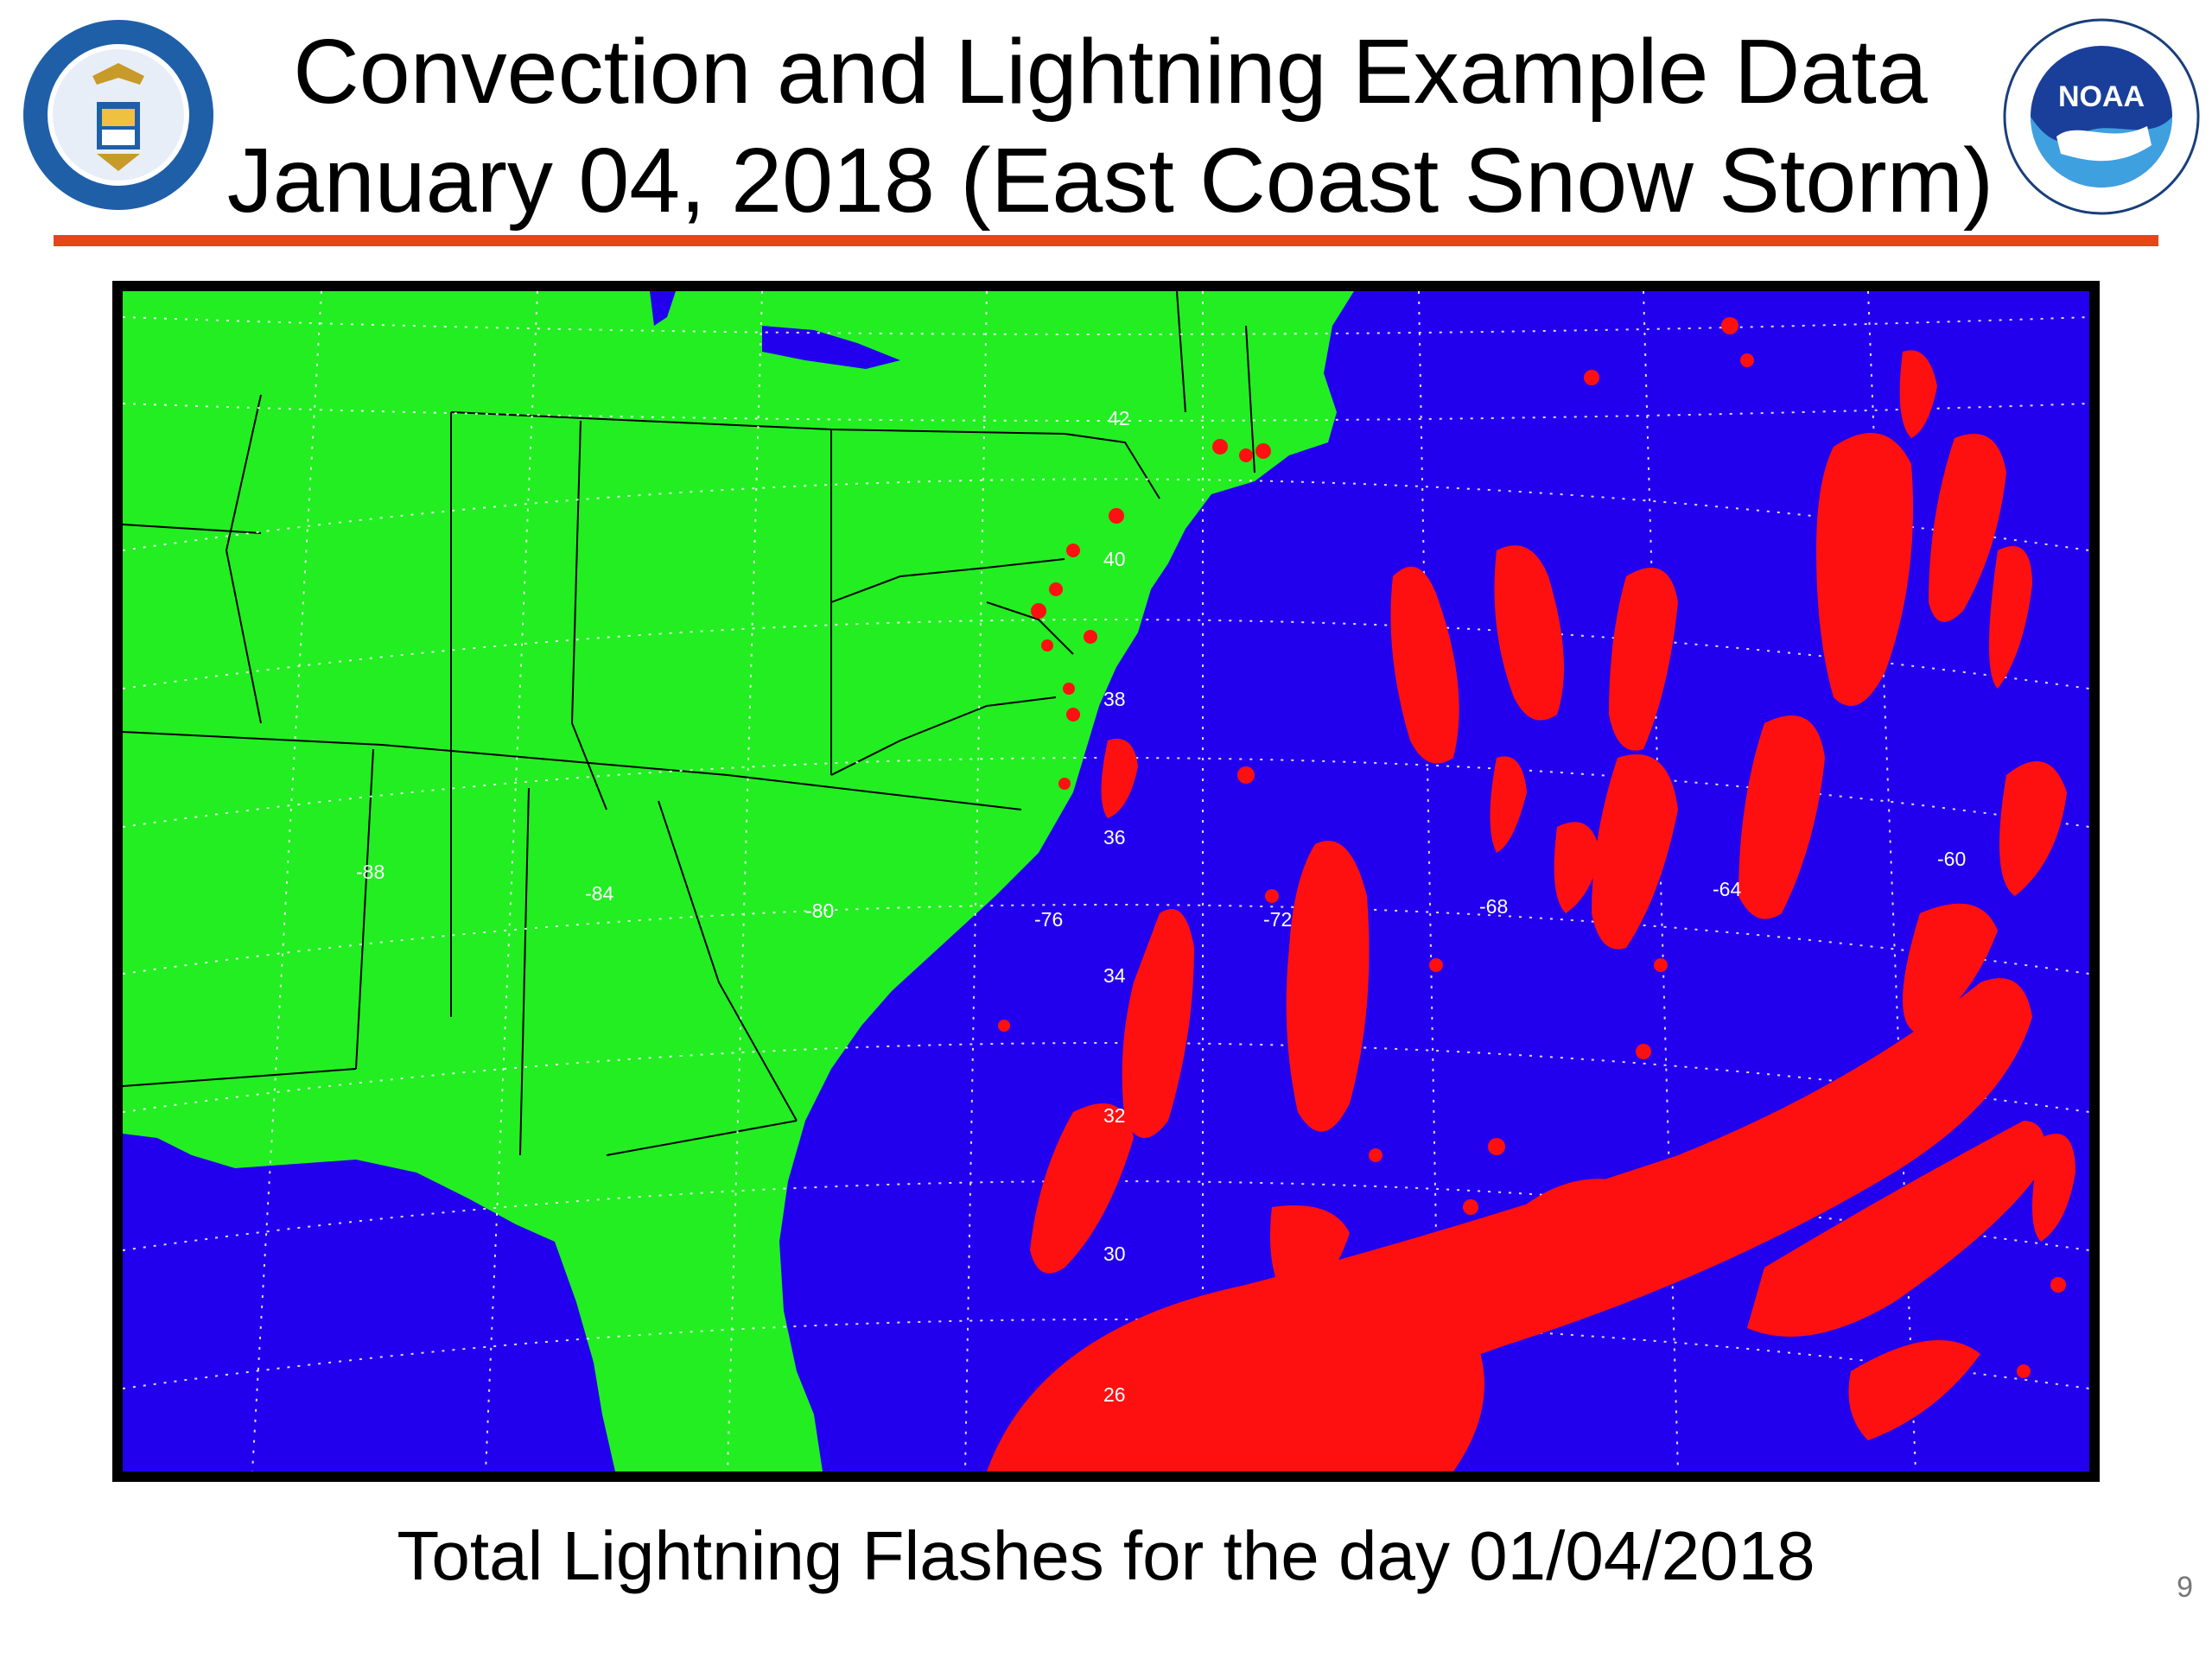 The image size is (2212, 1659). Describe the element at coordinates (118, 115) in the screenshot. I see `department-of-commerce-seal-icon` at that location.